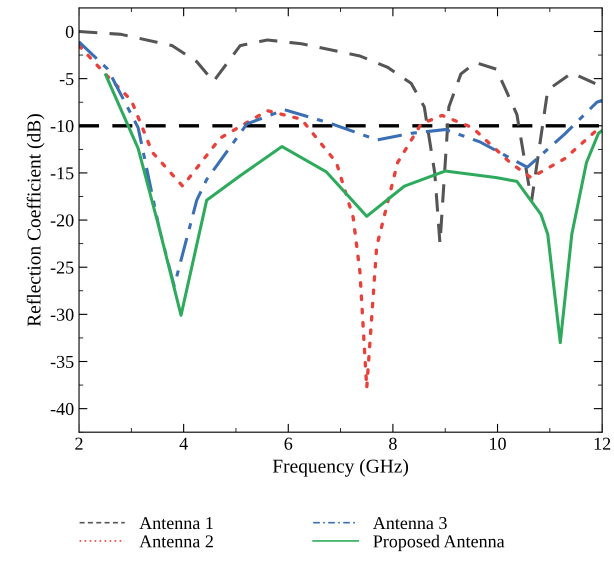 The image size is (614, 565). Describe the element at coordinates (79, 444) in the screenshot. I see `x-tick-label: 2` at that location.